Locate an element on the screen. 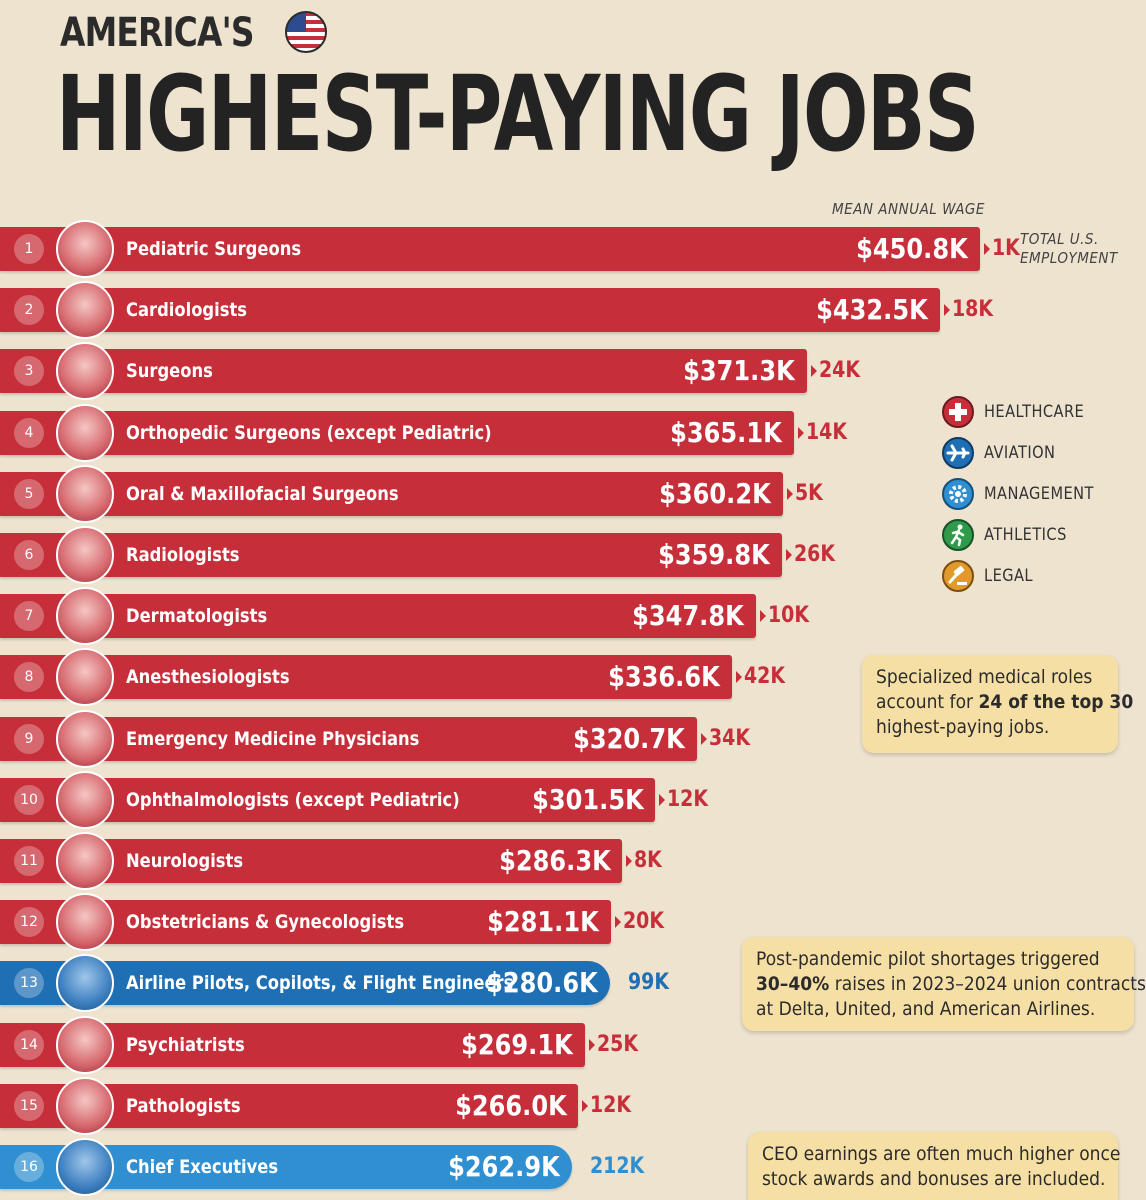  employment-label: 18K is located at coordinates (973, 310).